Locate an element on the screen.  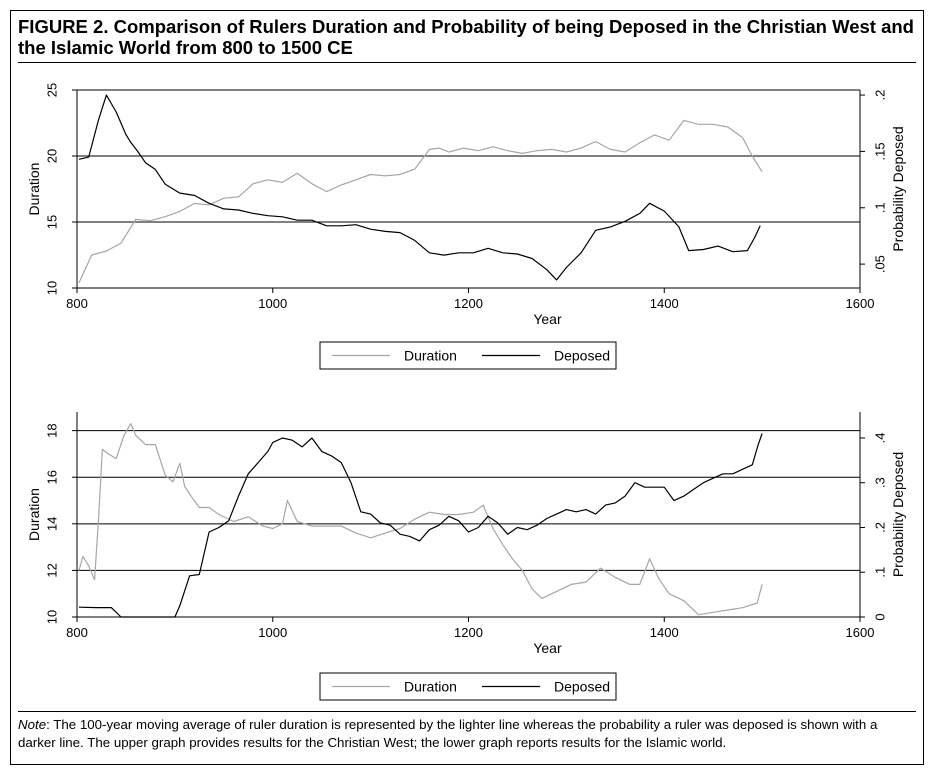
title-divider is located at coordinates (467, 62).